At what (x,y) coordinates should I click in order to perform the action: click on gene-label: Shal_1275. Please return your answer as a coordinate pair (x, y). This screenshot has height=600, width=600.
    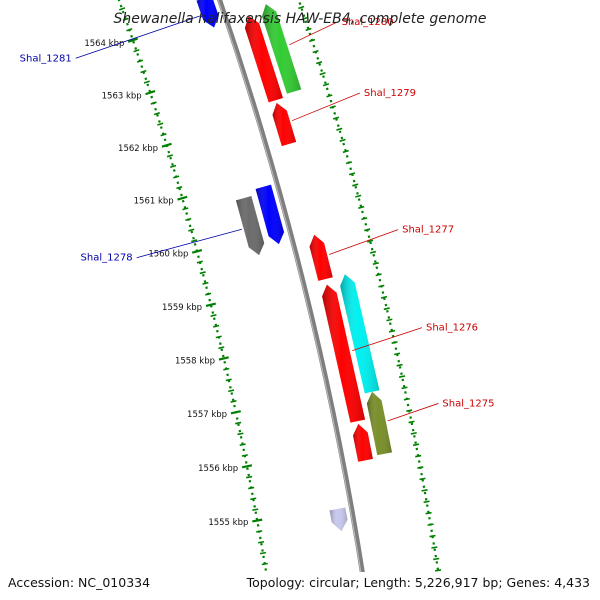
    Looking at the image, I should click on (468, 403).